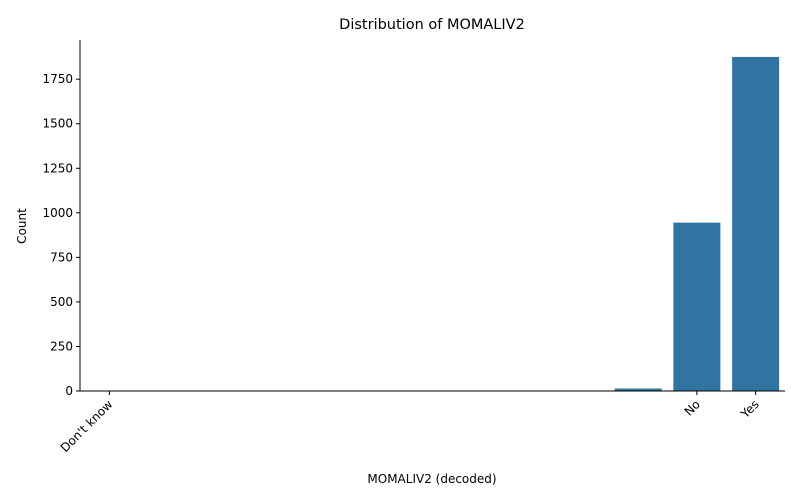 This screenshot has height=500, width=800. I want to click on y-tick-label: 1750, so click(57, 79).